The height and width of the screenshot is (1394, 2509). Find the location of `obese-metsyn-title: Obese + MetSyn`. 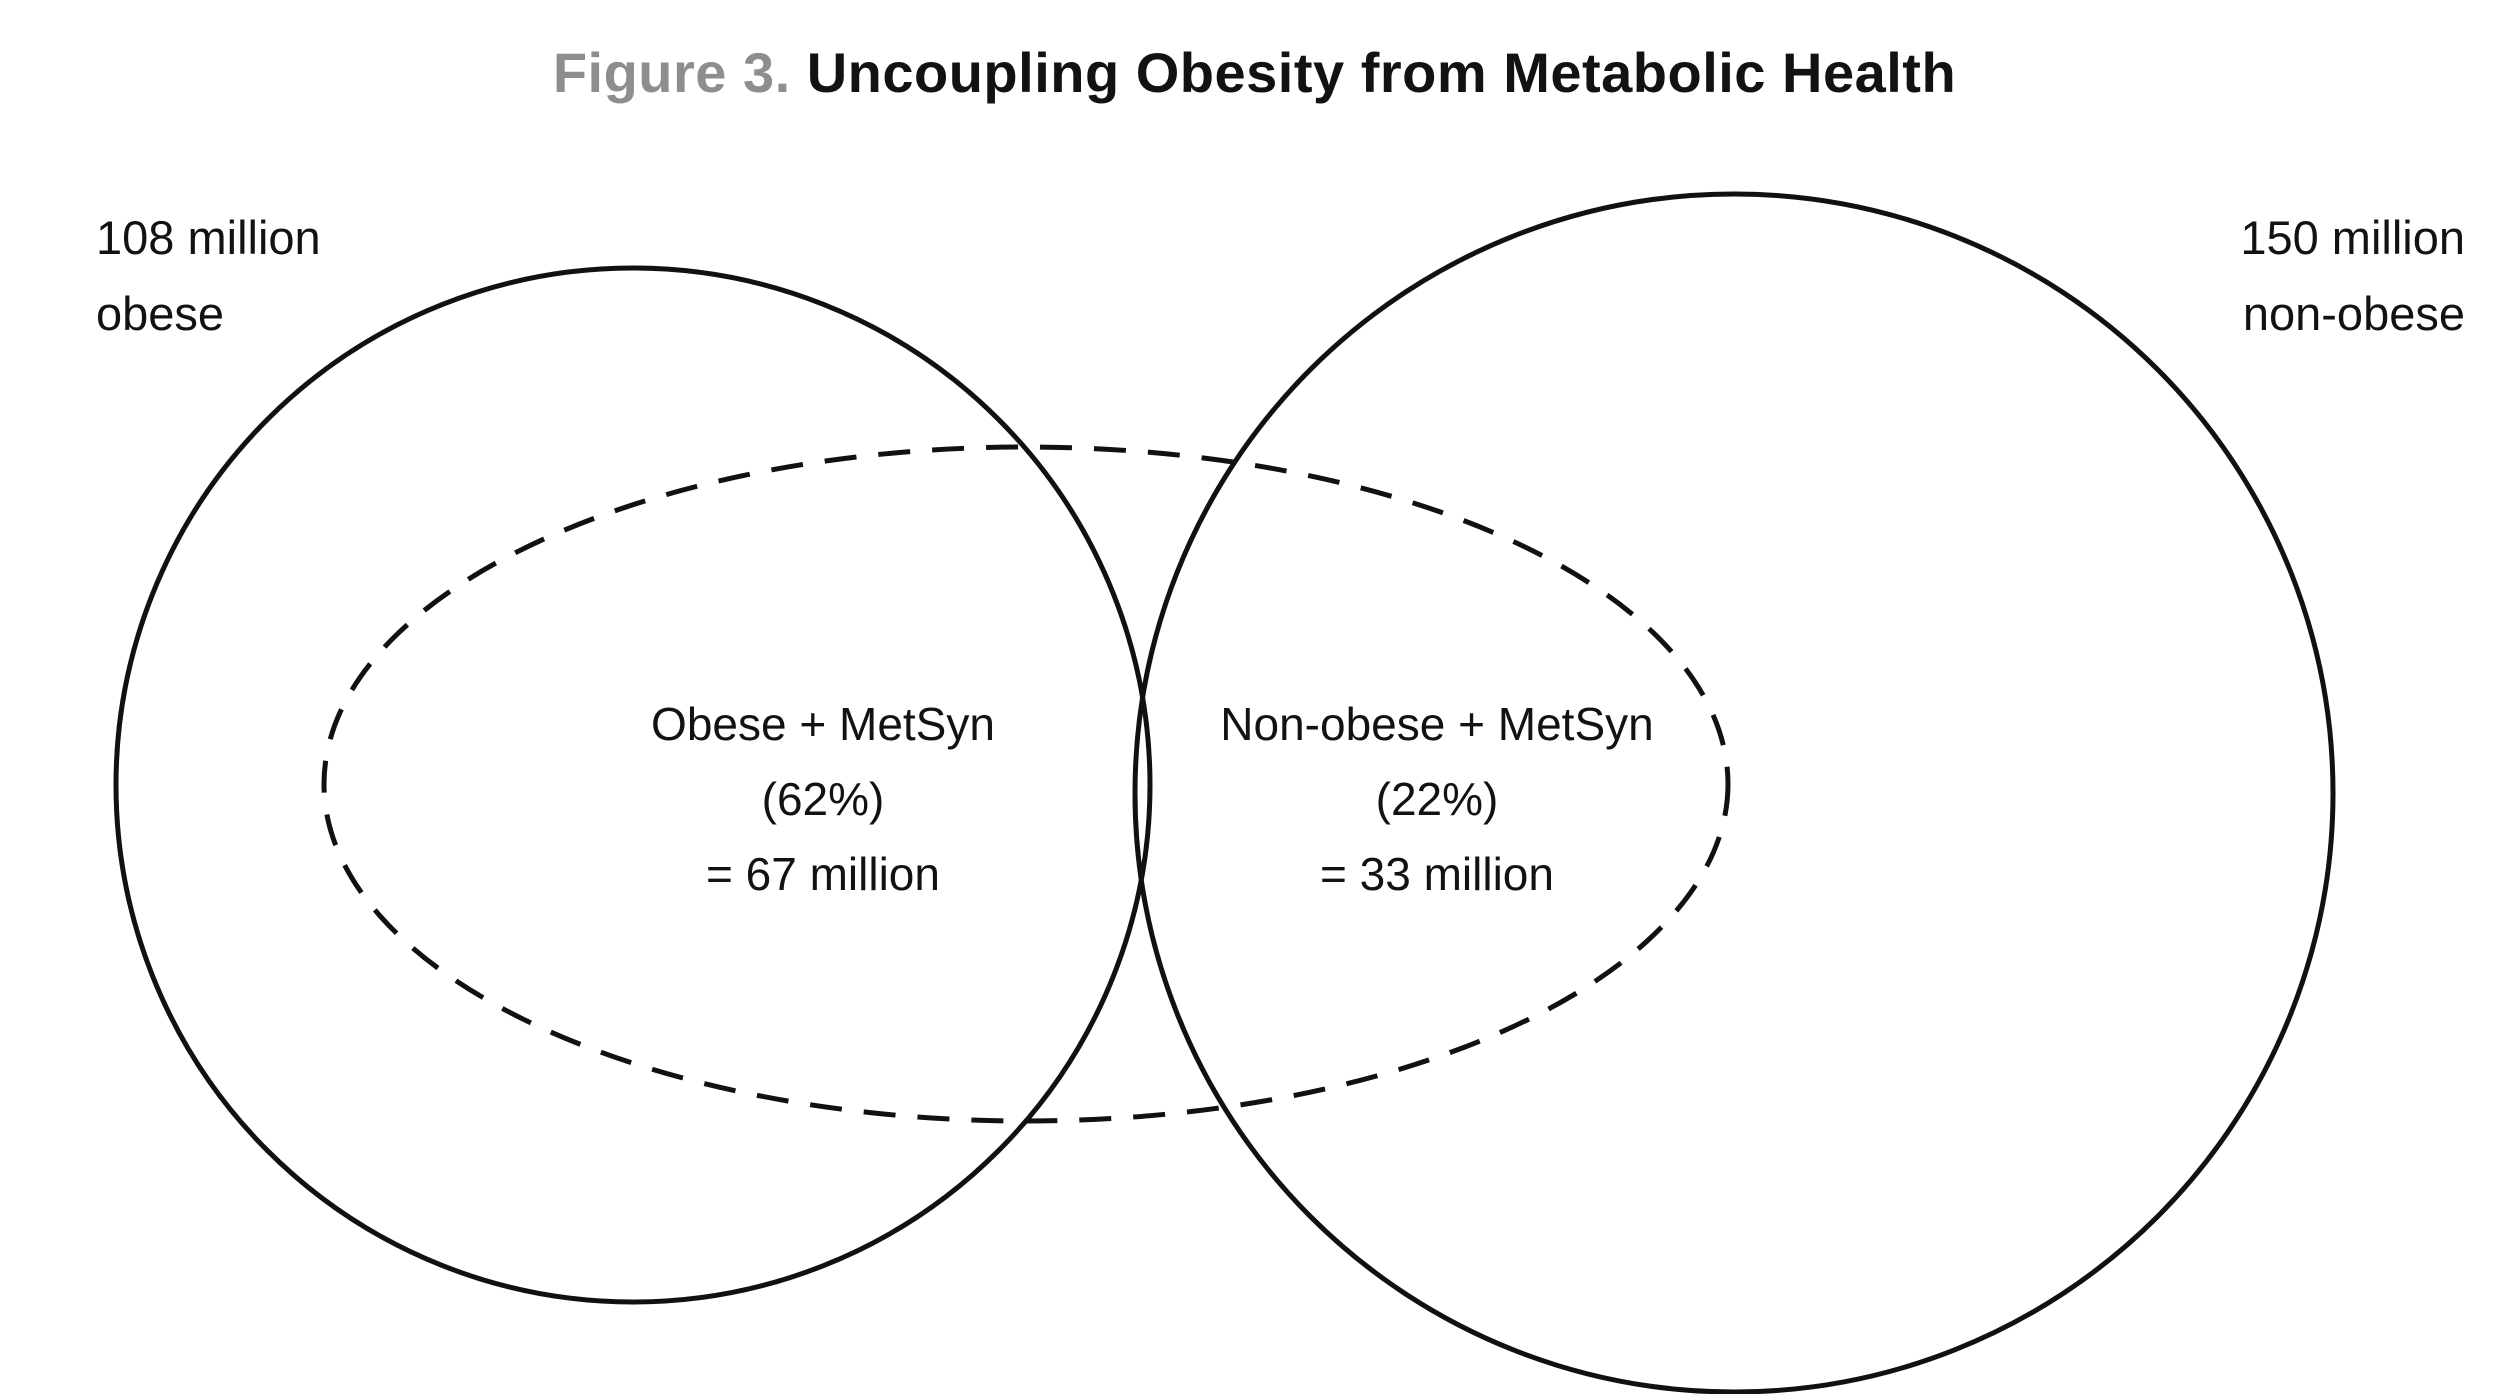

obese-metsyn-title: Obese + MetSyn is located at coordinates (823, 724).